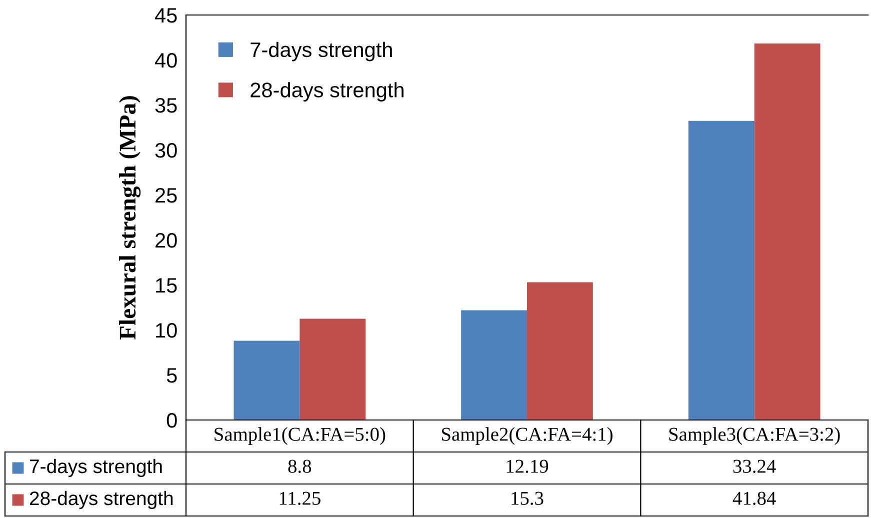  Describe the element at coordinates (166, 240) in the screenshot. I see `y-tick-label: 20` at that location.